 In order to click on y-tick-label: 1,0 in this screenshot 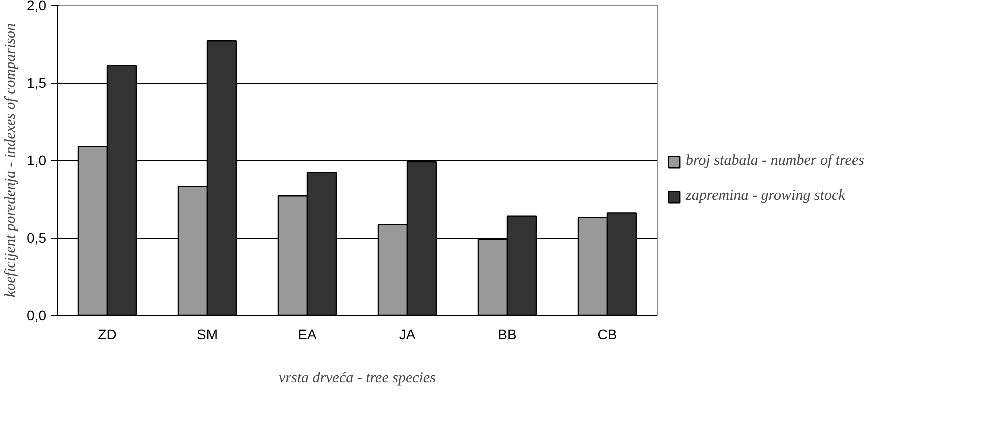, I will do `click(37, 160)`.